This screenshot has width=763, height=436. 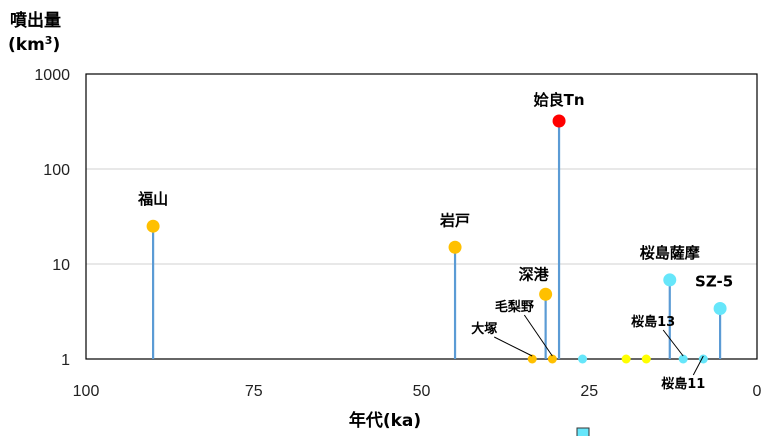 I want to click on point-label: 福山, so click(x=152, y=199).